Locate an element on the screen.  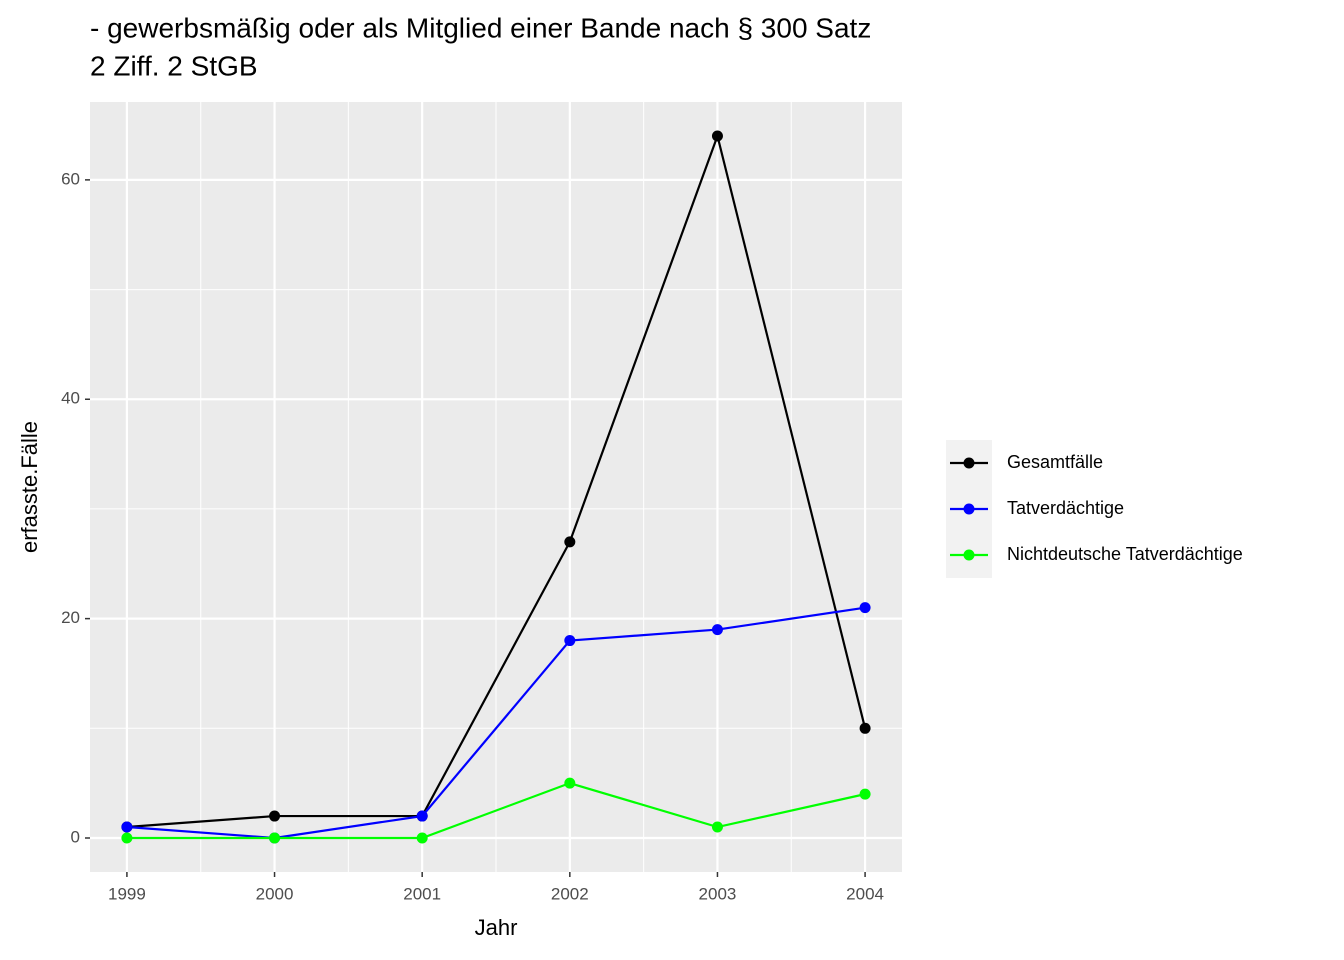
x-tick-label: 2004 is located at coordinates (865, 893).